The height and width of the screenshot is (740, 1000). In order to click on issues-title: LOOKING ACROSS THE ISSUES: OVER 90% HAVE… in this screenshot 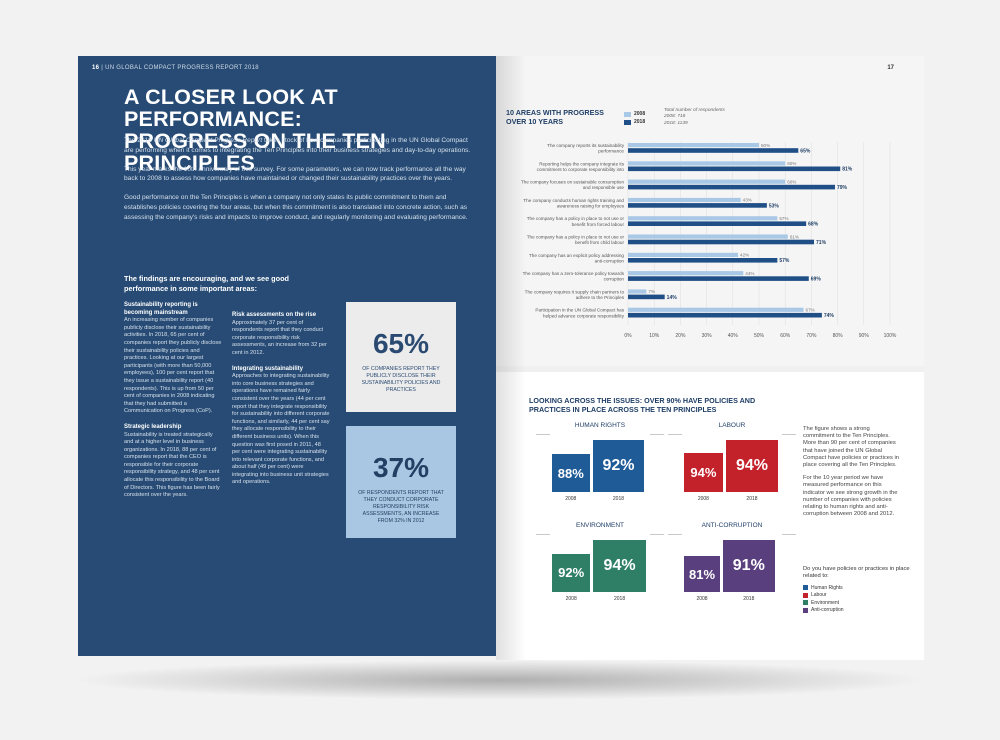, I will do `click(642, 405)`.